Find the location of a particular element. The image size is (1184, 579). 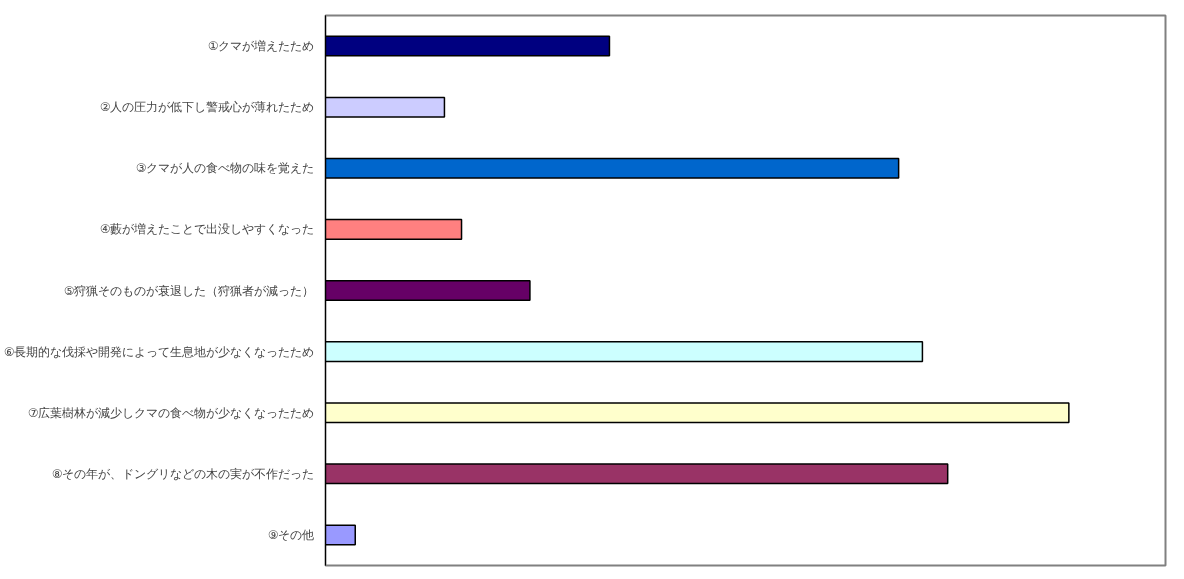

y-tick-label: ④藪が増えたことで出没しやすくなった is located at coordinates (207, 229).